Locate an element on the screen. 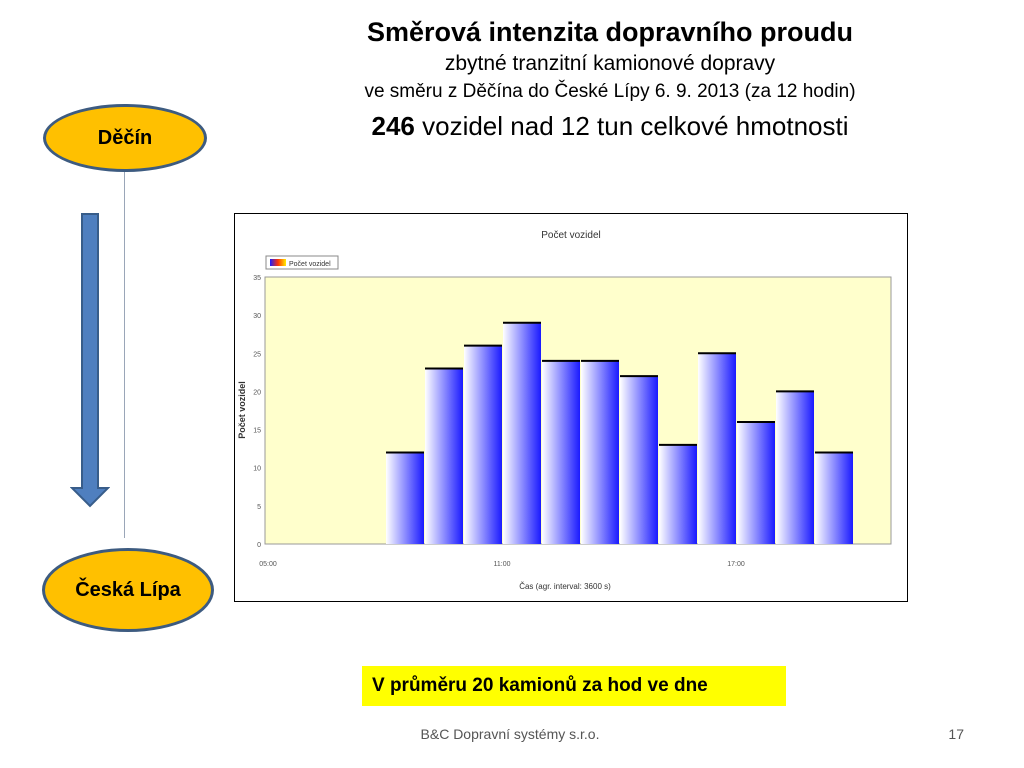 The width and height of the screenshot is (1024, 768). destination-city-badge: Česká Lípa is located at coordinates (128, 590).